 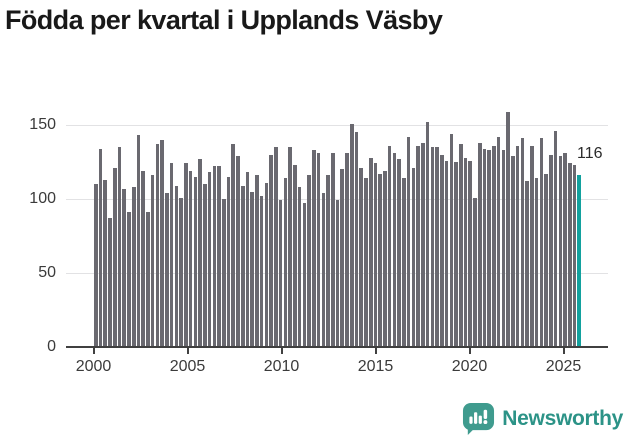 I want to click on bar-annotation: 116, so click(x=590, y=153).